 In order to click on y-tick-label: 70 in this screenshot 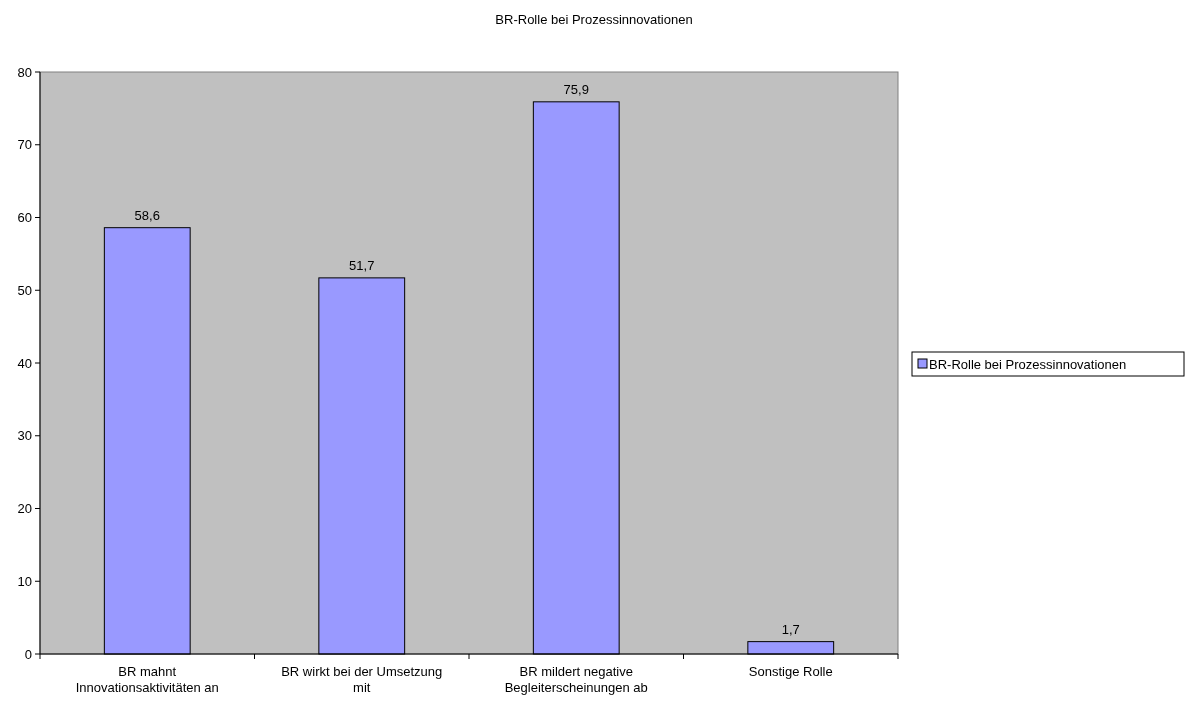, I will do `click(24, 145)`.